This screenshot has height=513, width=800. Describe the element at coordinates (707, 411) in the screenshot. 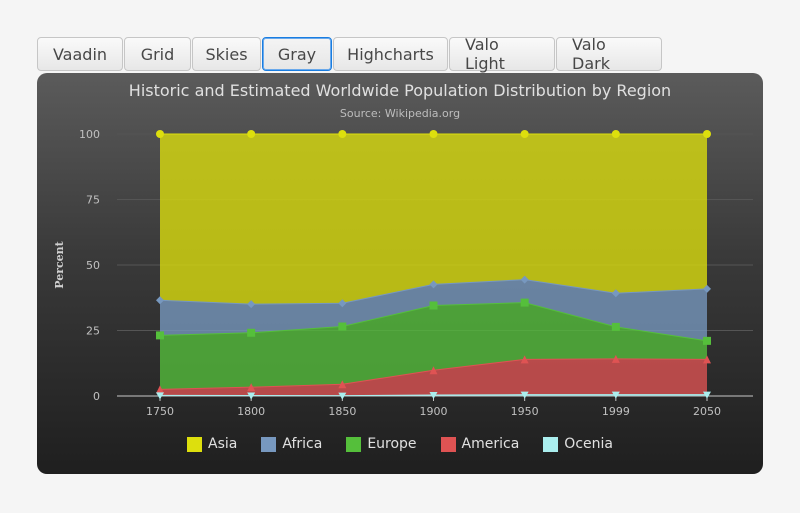

I see `x-tick-label: 2050` at that location.